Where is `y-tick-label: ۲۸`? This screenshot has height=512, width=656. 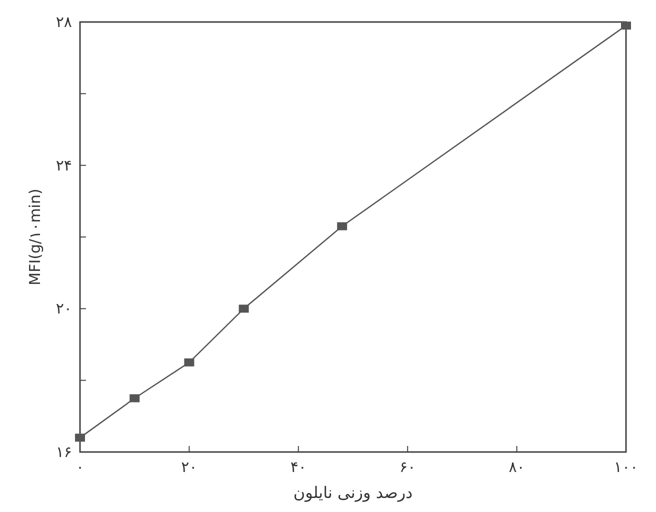 y-tick-label: ۲۸ is located at coordinates (64, 22).